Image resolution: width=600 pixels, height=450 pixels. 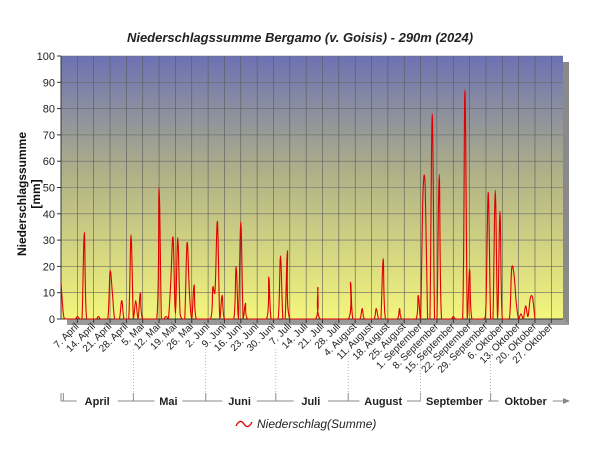 I want to click on y-tick-label: 80, so click(x=49, y=110).